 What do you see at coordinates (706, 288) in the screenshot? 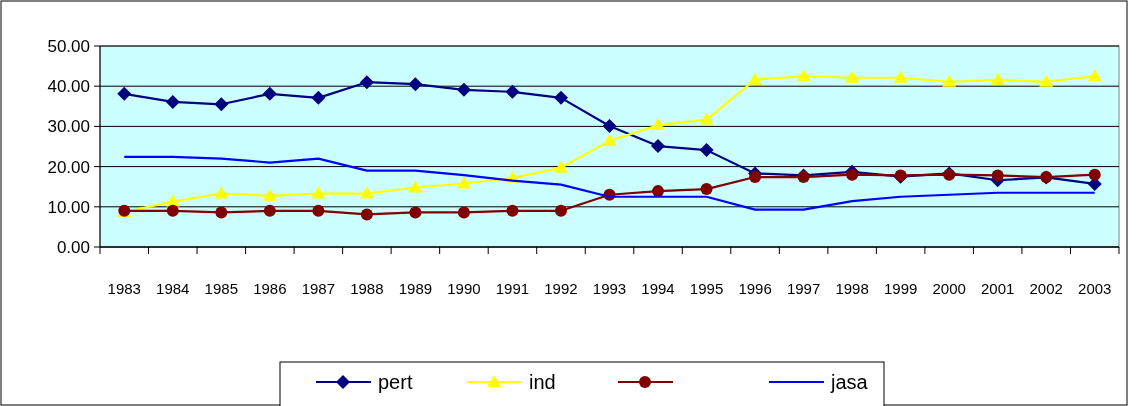
I see `x-tick-label: 1995` at bounding box center [706, 288].